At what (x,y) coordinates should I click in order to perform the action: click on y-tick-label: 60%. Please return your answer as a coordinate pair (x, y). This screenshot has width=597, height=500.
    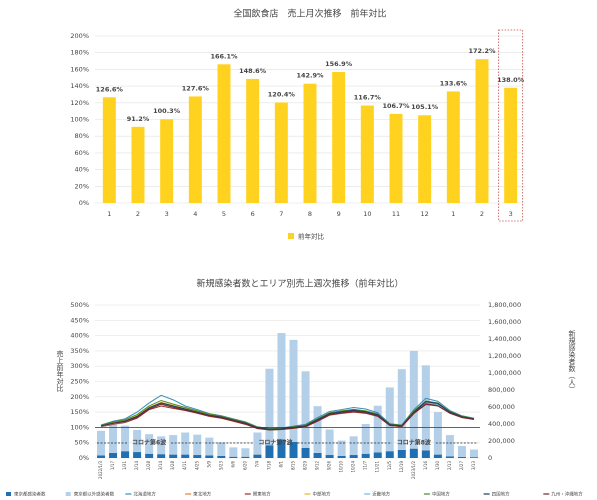
    Looking at the image, I should click on (82, 153).